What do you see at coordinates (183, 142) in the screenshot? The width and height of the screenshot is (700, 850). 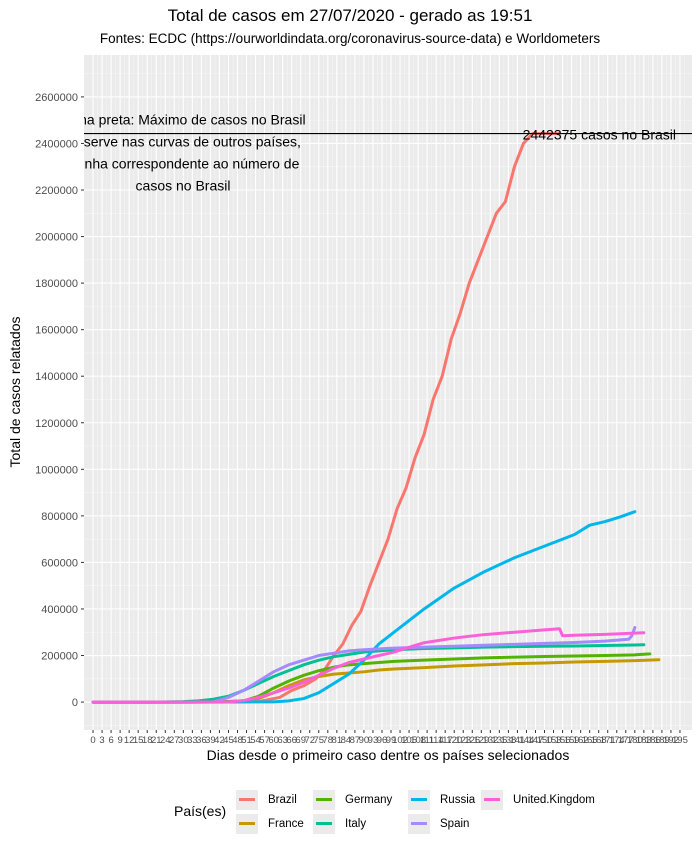 I see `annotation-line: Observe nas curvas de outros países,` at bounding box center [183, 142].